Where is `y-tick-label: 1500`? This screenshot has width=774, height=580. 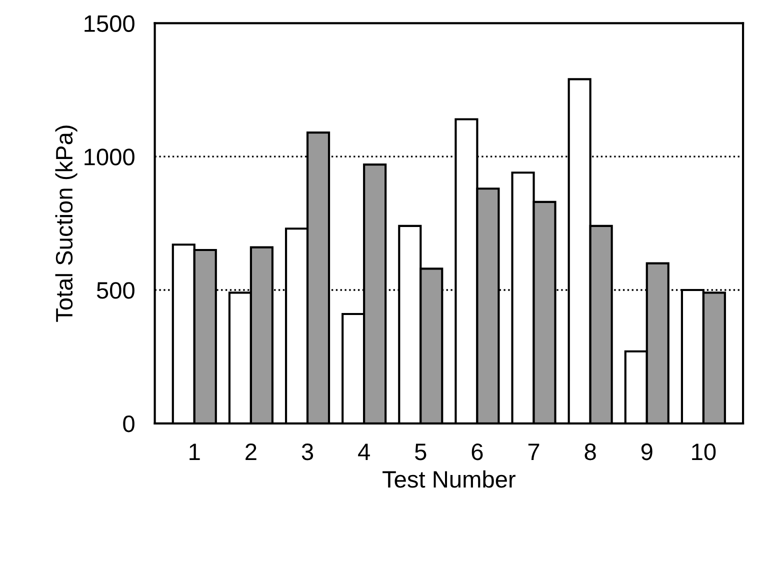
y-tick-label: 1500 is located at coordinates (109, 23).